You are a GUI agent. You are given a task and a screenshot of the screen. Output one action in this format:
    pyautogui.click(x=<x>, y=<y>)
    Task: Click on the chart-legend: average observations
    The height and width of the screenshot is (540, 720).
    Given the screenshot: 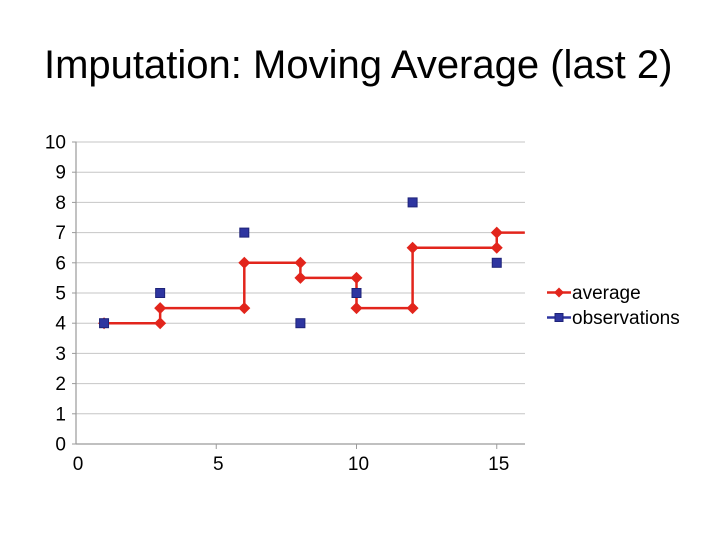 What is the action you would take?
    pyautogui.click(x=613, y=306)
    